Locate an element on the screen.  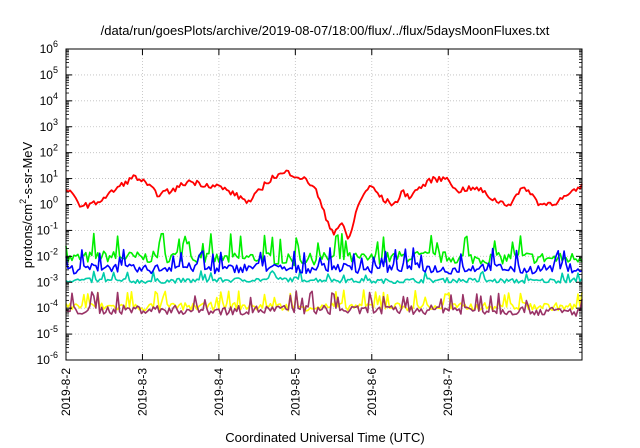
y-tick-label-exponent: 2 is located at coordinates (55, 148).